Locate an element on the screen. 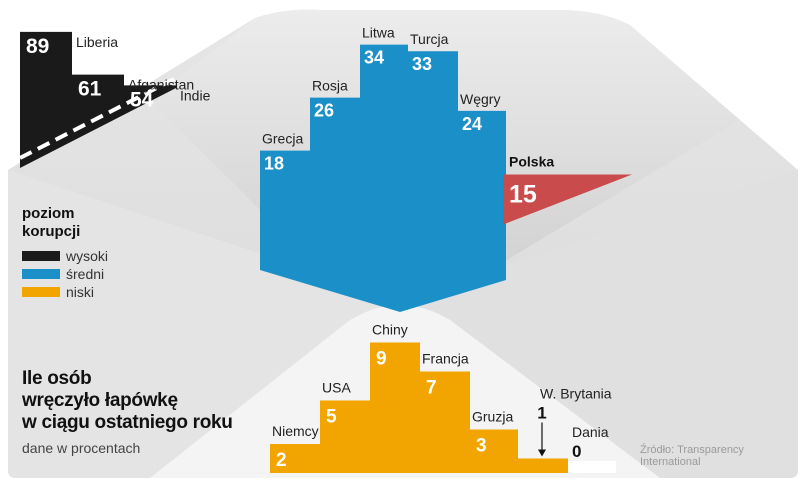 Image resolution: width=805 pixels, height=483 pixels. category-label-niemcy: Niemcy is located at coordinates (295, 431).